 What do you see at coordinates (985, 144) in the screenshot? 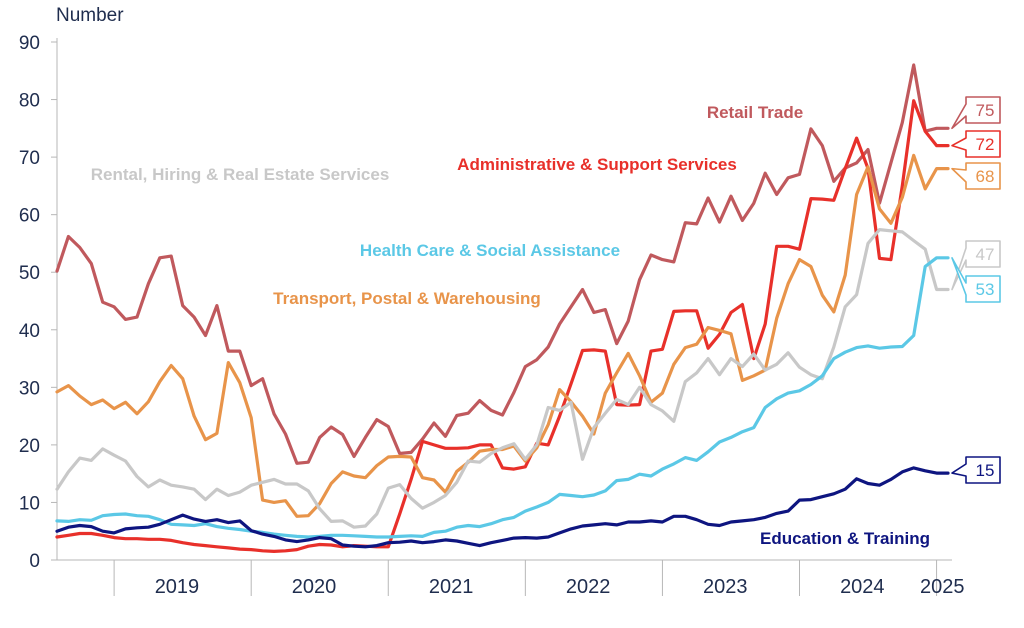
I see `end-value-label: 72` at bounding box center [985, 144].